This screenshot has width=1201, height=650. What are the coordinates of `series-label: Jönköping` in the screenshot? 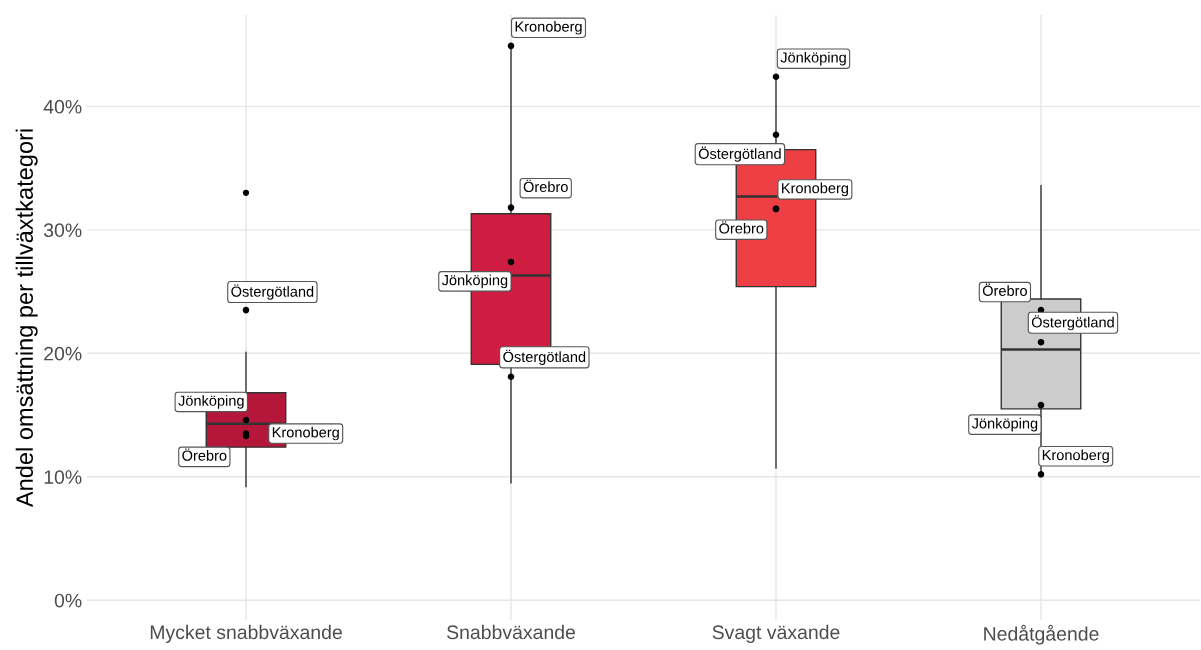 It's located at (211, 402).